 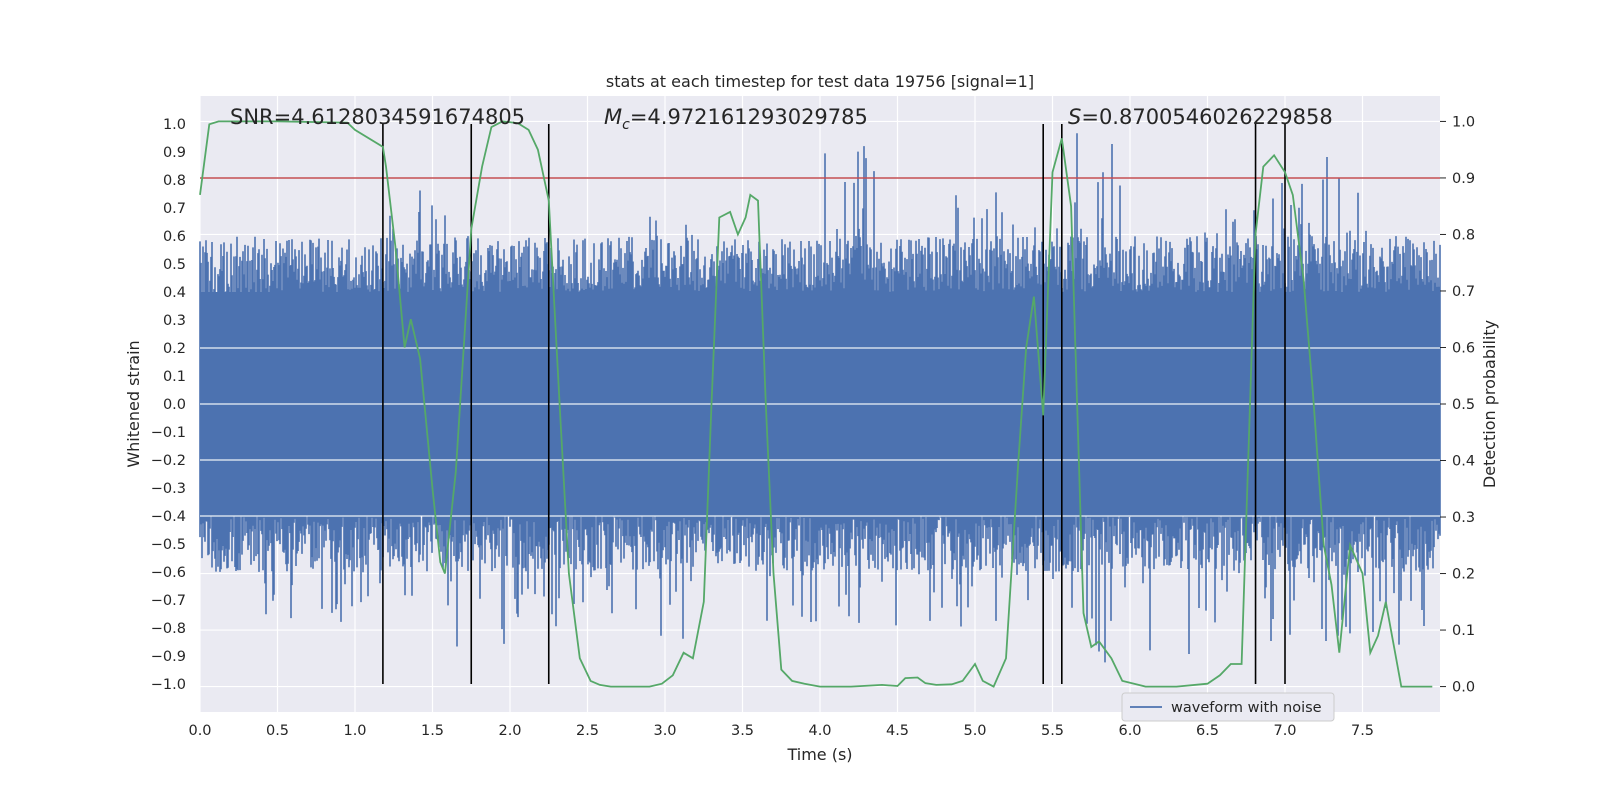 What do you see at coordinates (168, 601) in the screenshot?
I see `y-tick-label: −0.7` at bounding box center [168, 601].